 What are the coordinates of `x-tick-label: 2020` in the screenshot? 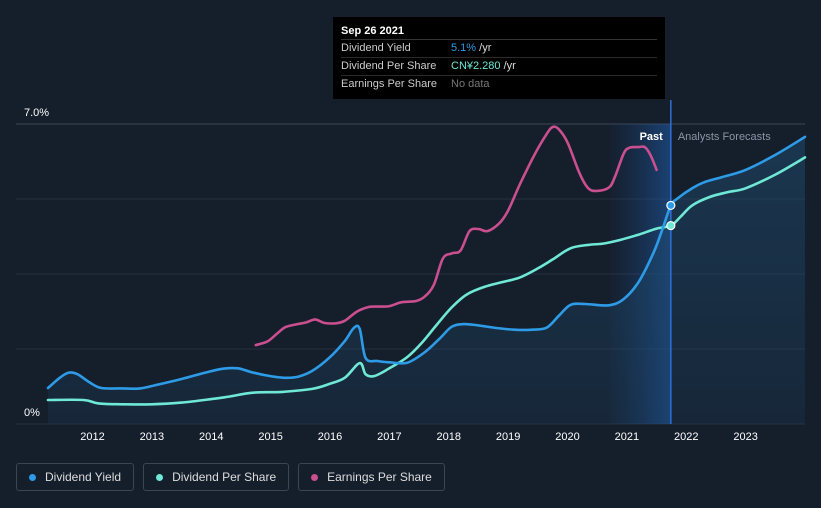 It's located at (567, 437).